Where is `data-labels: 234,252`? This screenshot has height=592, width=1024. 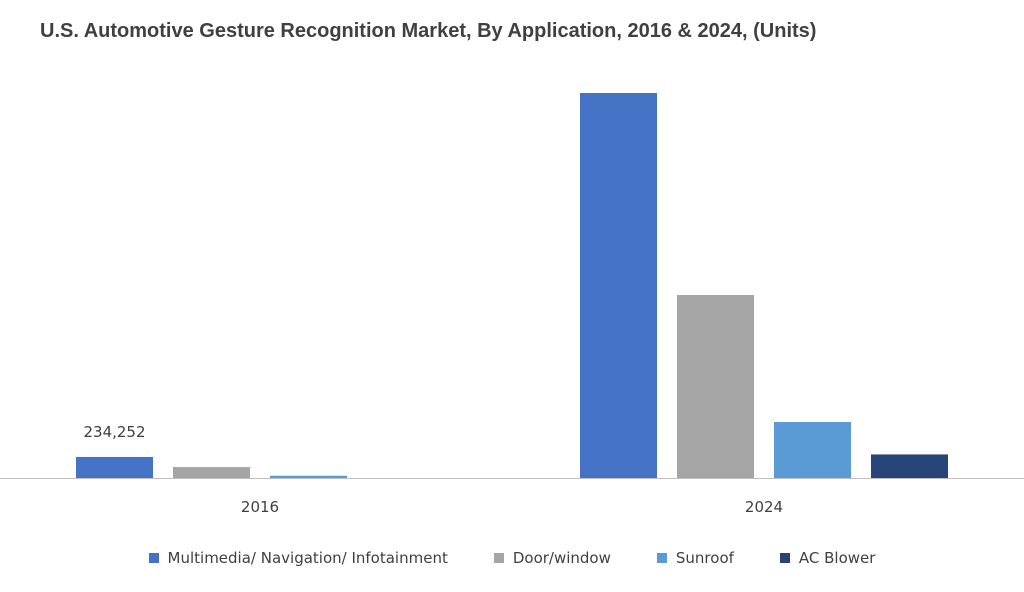
data-labels: 234,252 is located at coordinates (114, 432).